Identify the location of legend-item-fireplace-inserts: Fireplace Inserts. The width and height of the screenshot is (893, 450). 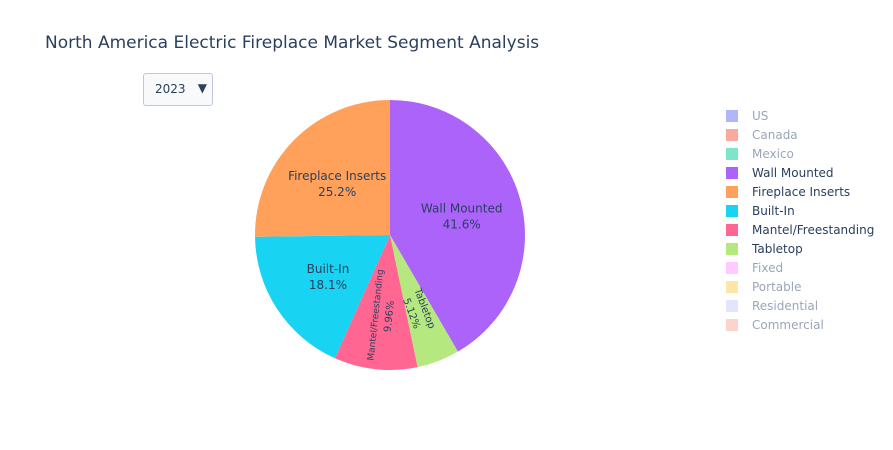
(800, 191).